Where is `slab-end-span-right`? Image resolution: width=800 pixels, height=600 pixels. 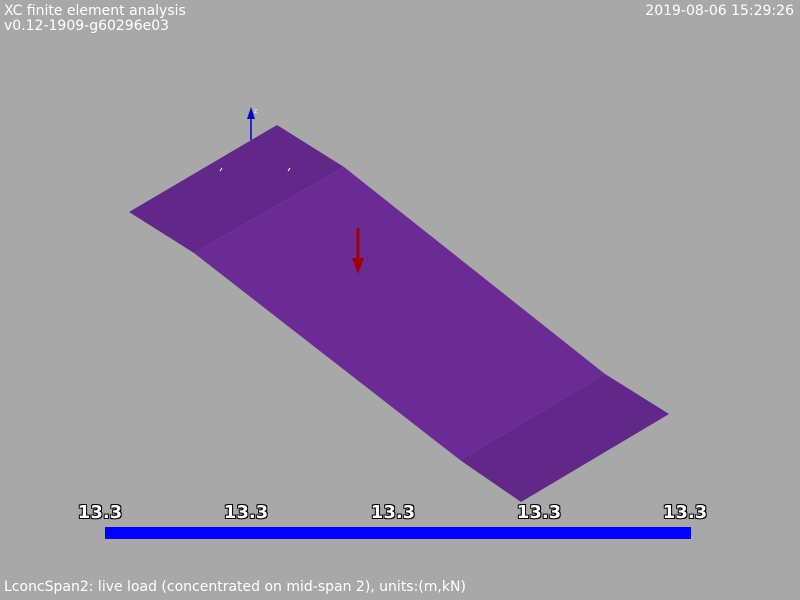
slab-end-span-right is located at coordinates (564, 438).